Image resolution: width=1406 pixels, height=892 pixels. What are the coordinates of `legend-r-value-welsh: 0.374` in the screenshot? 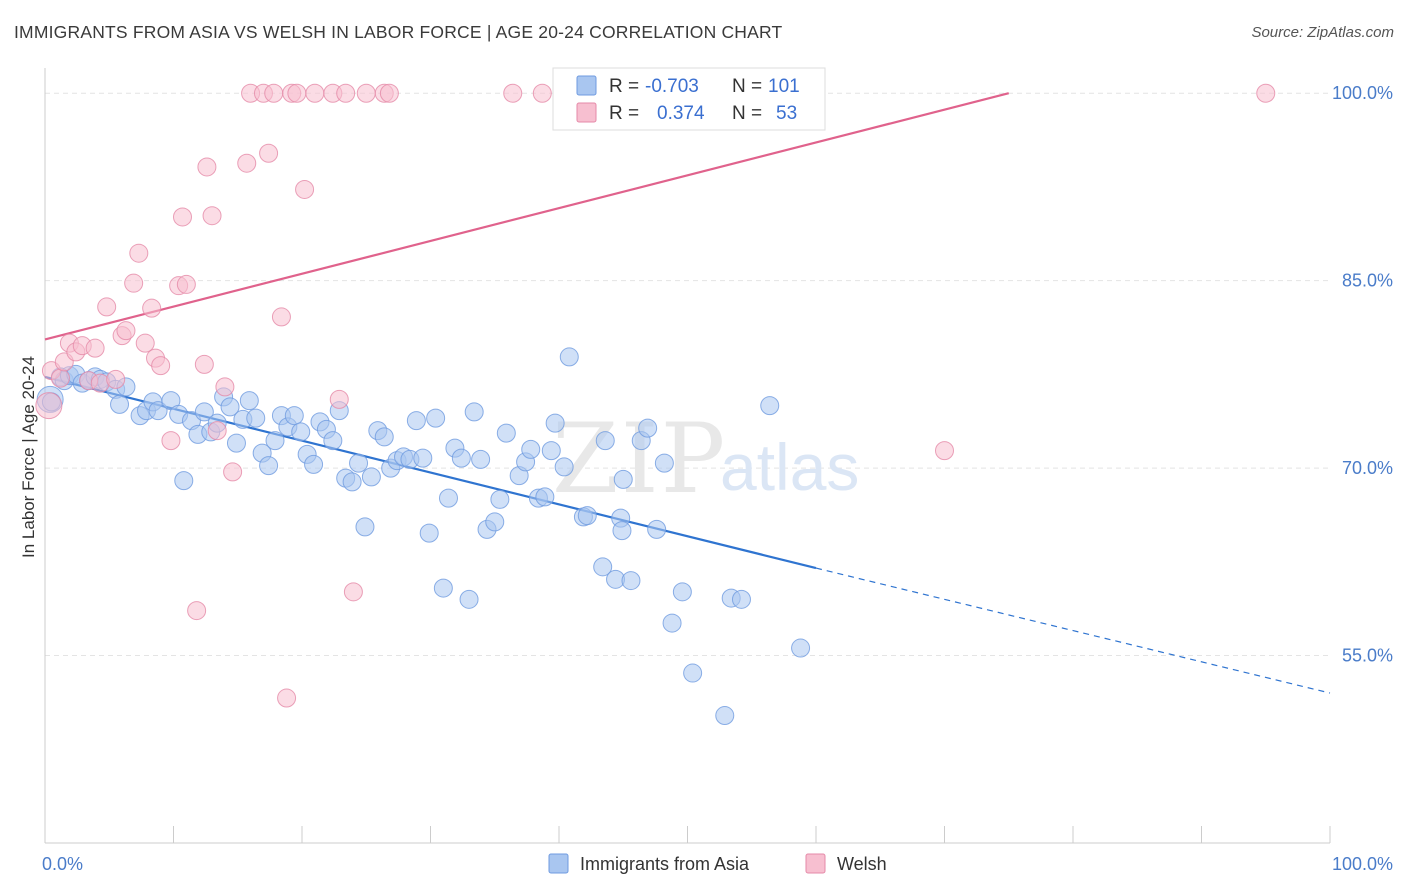 It's located at (681, 113).